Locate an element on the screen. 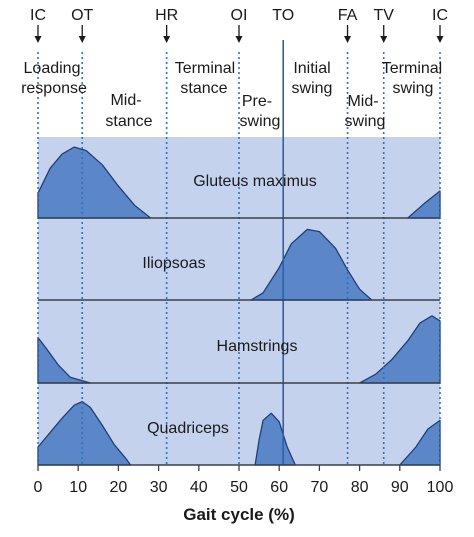 The height and width of the screenshot is (537, 474). phase-midstance-line2: stance is located at coordinates (128, 121).